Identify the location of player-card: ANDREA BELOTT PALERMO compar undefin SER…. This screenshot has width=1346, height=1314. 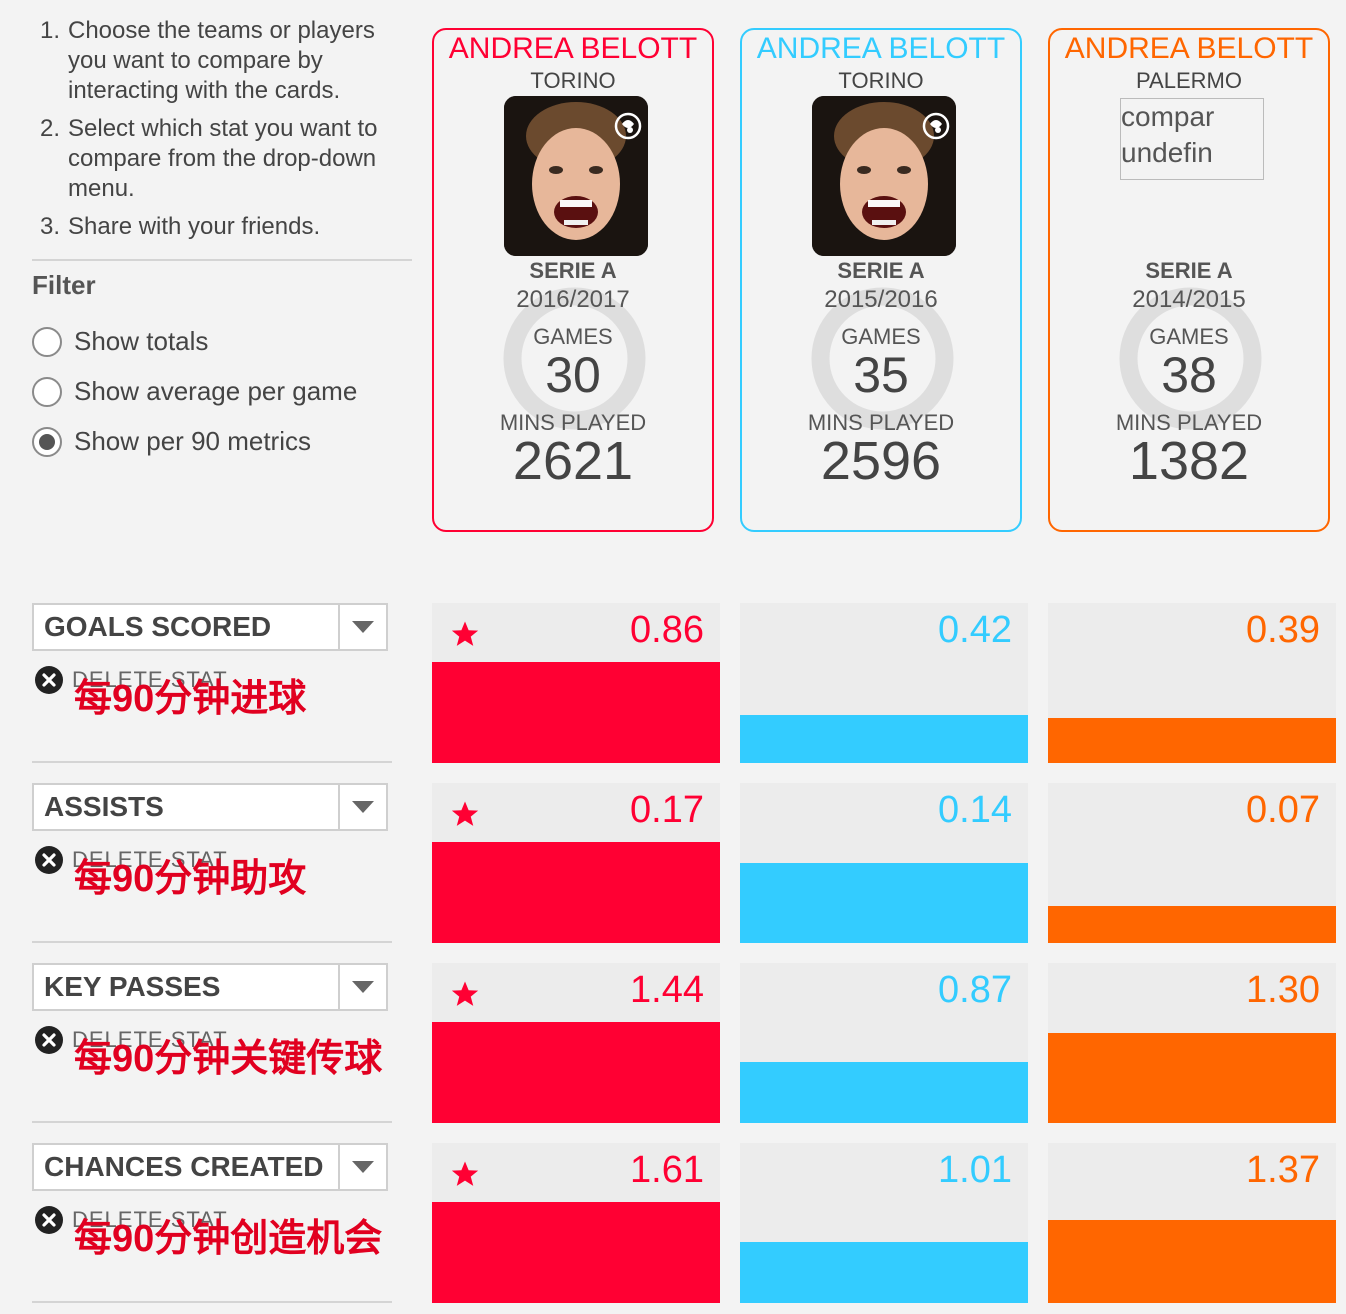
(1189, 280).